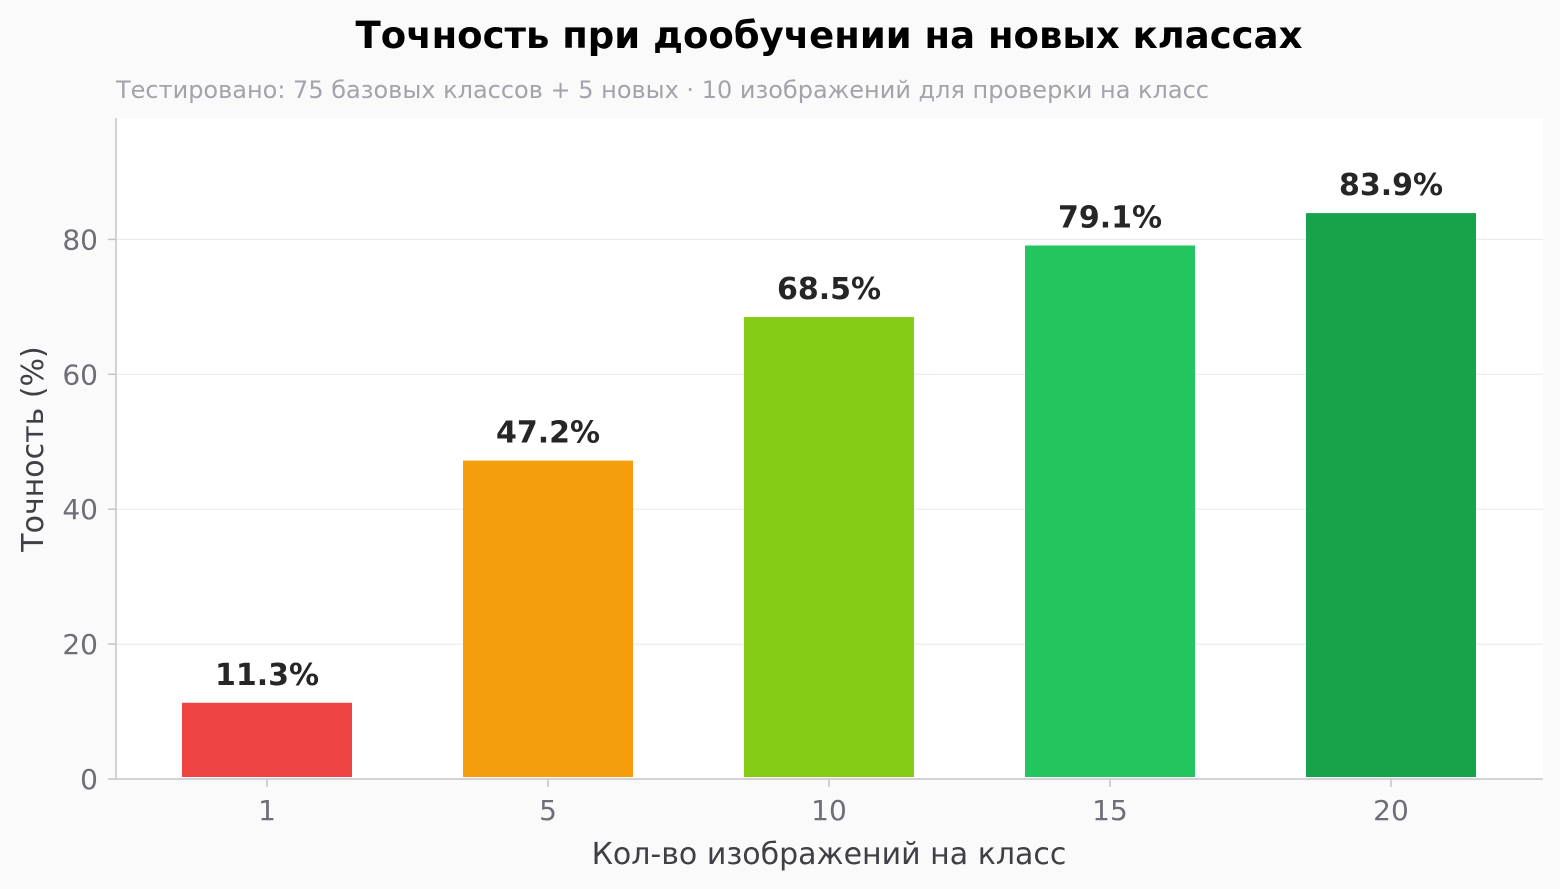  What do you see at coordinates (1110, 217) in the screenshot?
I see `bar-value-label: 79.1%` at bounding box center [1110, 217].